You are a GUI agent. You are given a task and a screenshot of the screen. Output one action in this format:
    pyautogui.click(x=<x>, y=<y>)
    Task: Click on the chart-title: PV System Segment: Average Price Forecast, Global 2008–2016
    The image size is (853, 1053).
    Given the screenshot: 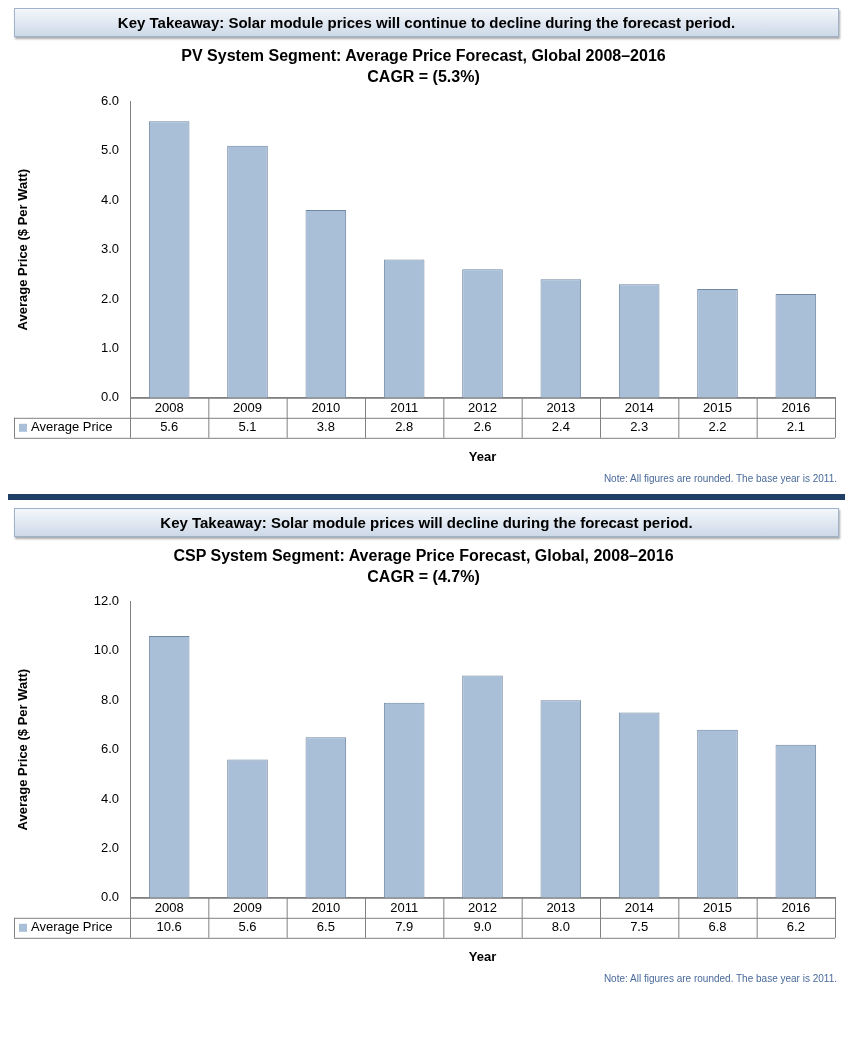 What is the action you would take?
    pyautogui.click(x=423, y=56)
    